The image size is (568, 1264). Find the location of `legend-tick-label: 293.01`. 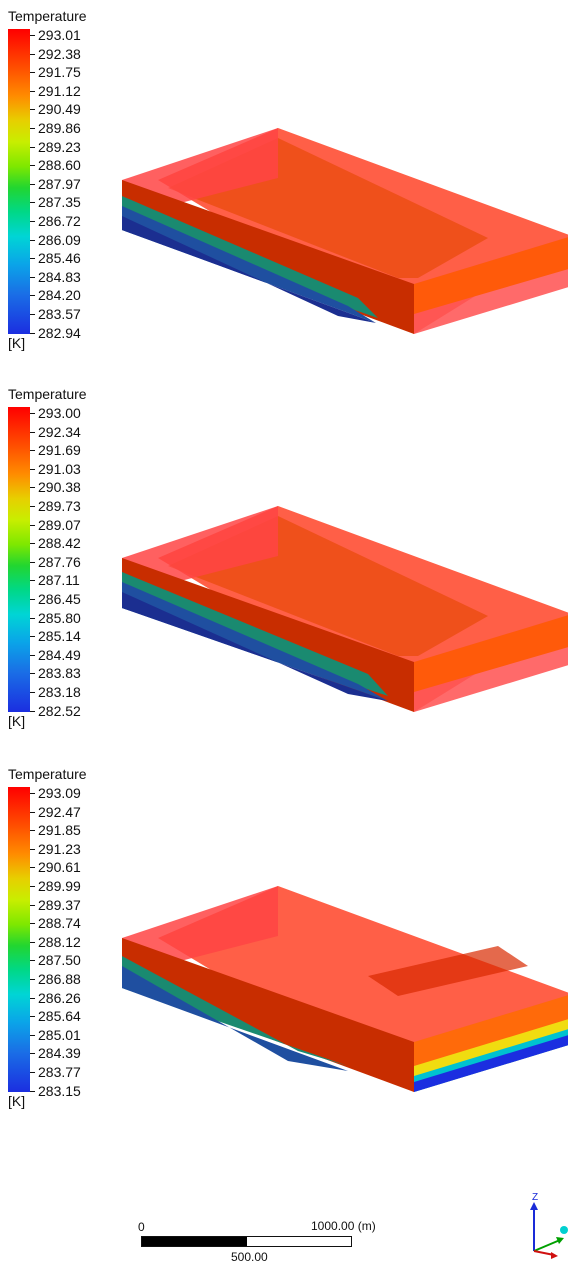

legend-tick-label: 293.01 is located at coordinates (59, 35).